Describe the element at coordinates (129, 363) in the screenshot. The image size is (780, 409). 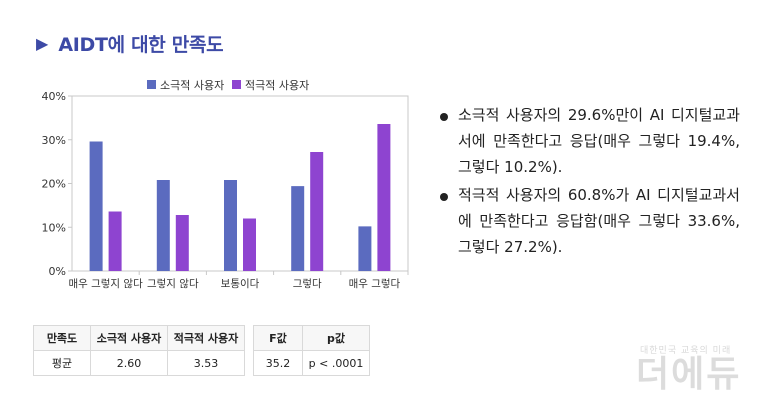
I see `table-cell: 2.60` at that location.